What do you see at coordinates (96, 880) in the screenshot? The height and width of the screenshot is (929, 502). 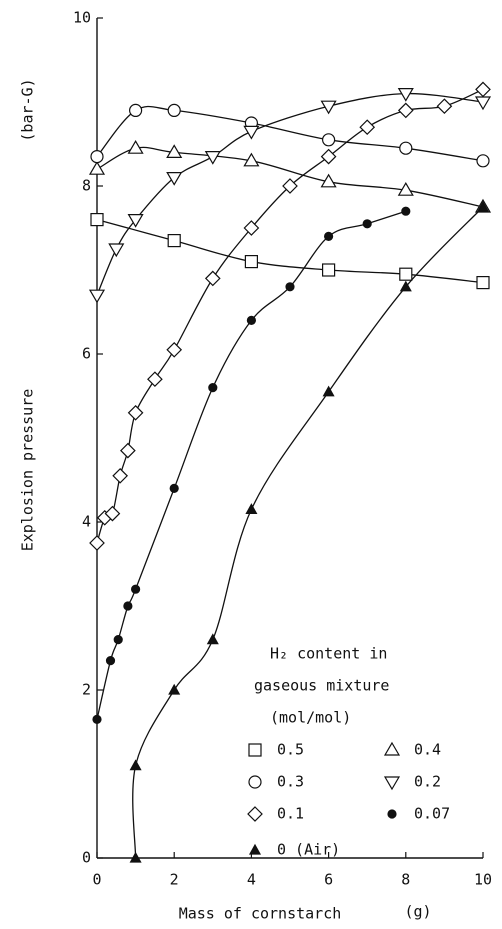 I see `x-tick-label: 0` at bounding box center [96, 880].